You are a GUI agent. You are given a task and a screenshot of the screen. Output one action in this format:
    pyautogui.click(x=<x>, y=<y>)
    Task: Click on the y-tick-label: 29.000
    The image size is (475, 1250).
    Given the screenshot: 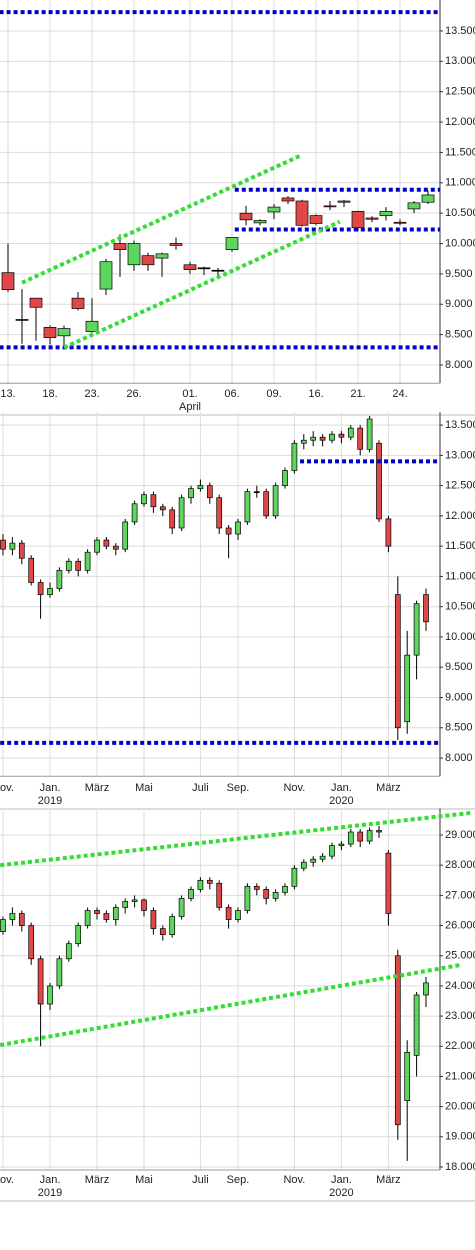 What is the action you would take?
    pyautogui.click(x=460, y=835)
    